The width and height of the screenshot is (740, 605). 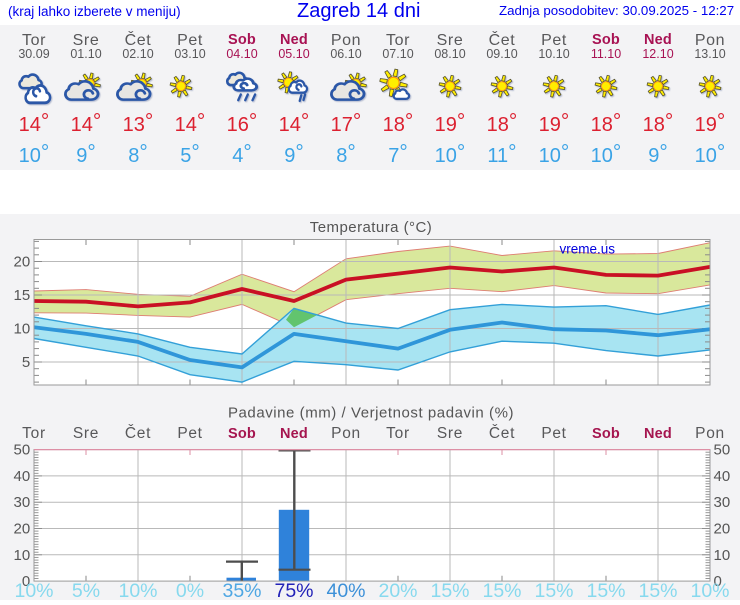 What do you see at coordinates (26, 362) in the screenshot?
I see `svg-text: 5` at bounding box center [26, 362].